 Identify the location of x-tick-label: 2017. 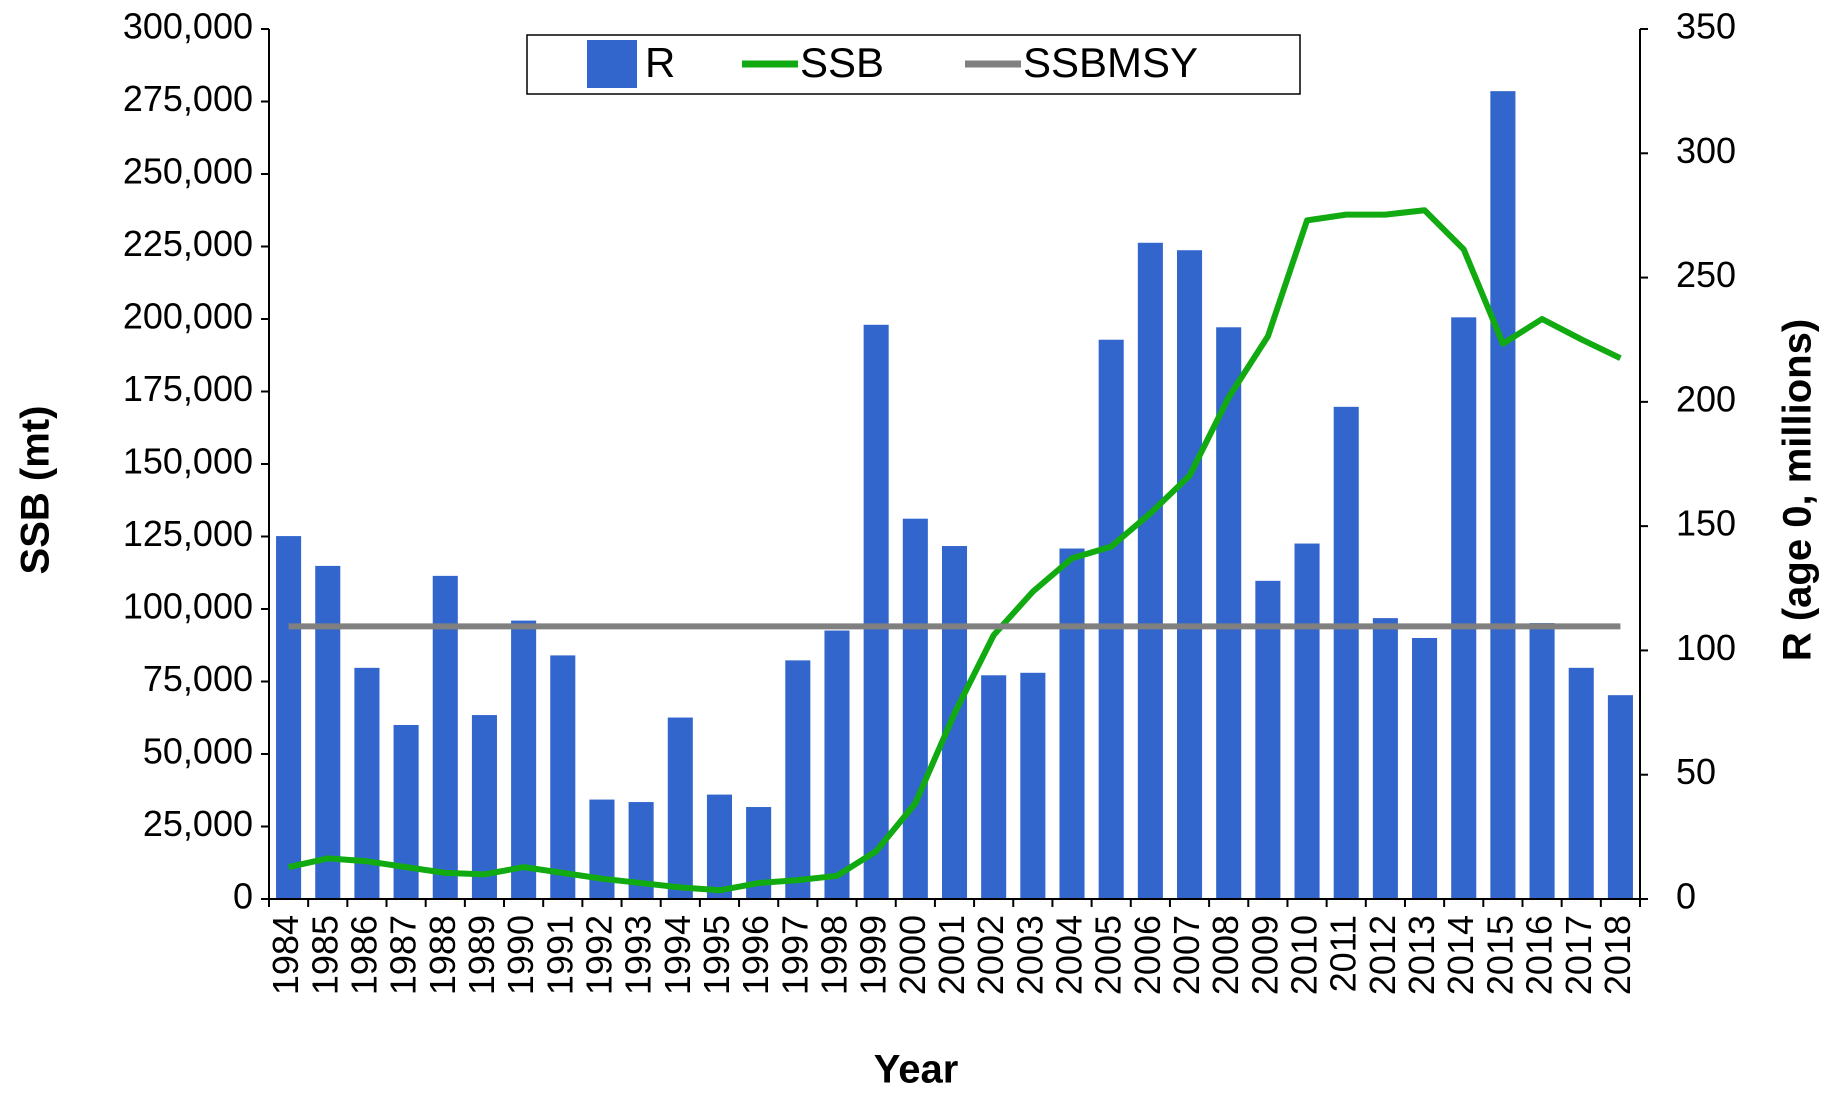
(1578, 955).